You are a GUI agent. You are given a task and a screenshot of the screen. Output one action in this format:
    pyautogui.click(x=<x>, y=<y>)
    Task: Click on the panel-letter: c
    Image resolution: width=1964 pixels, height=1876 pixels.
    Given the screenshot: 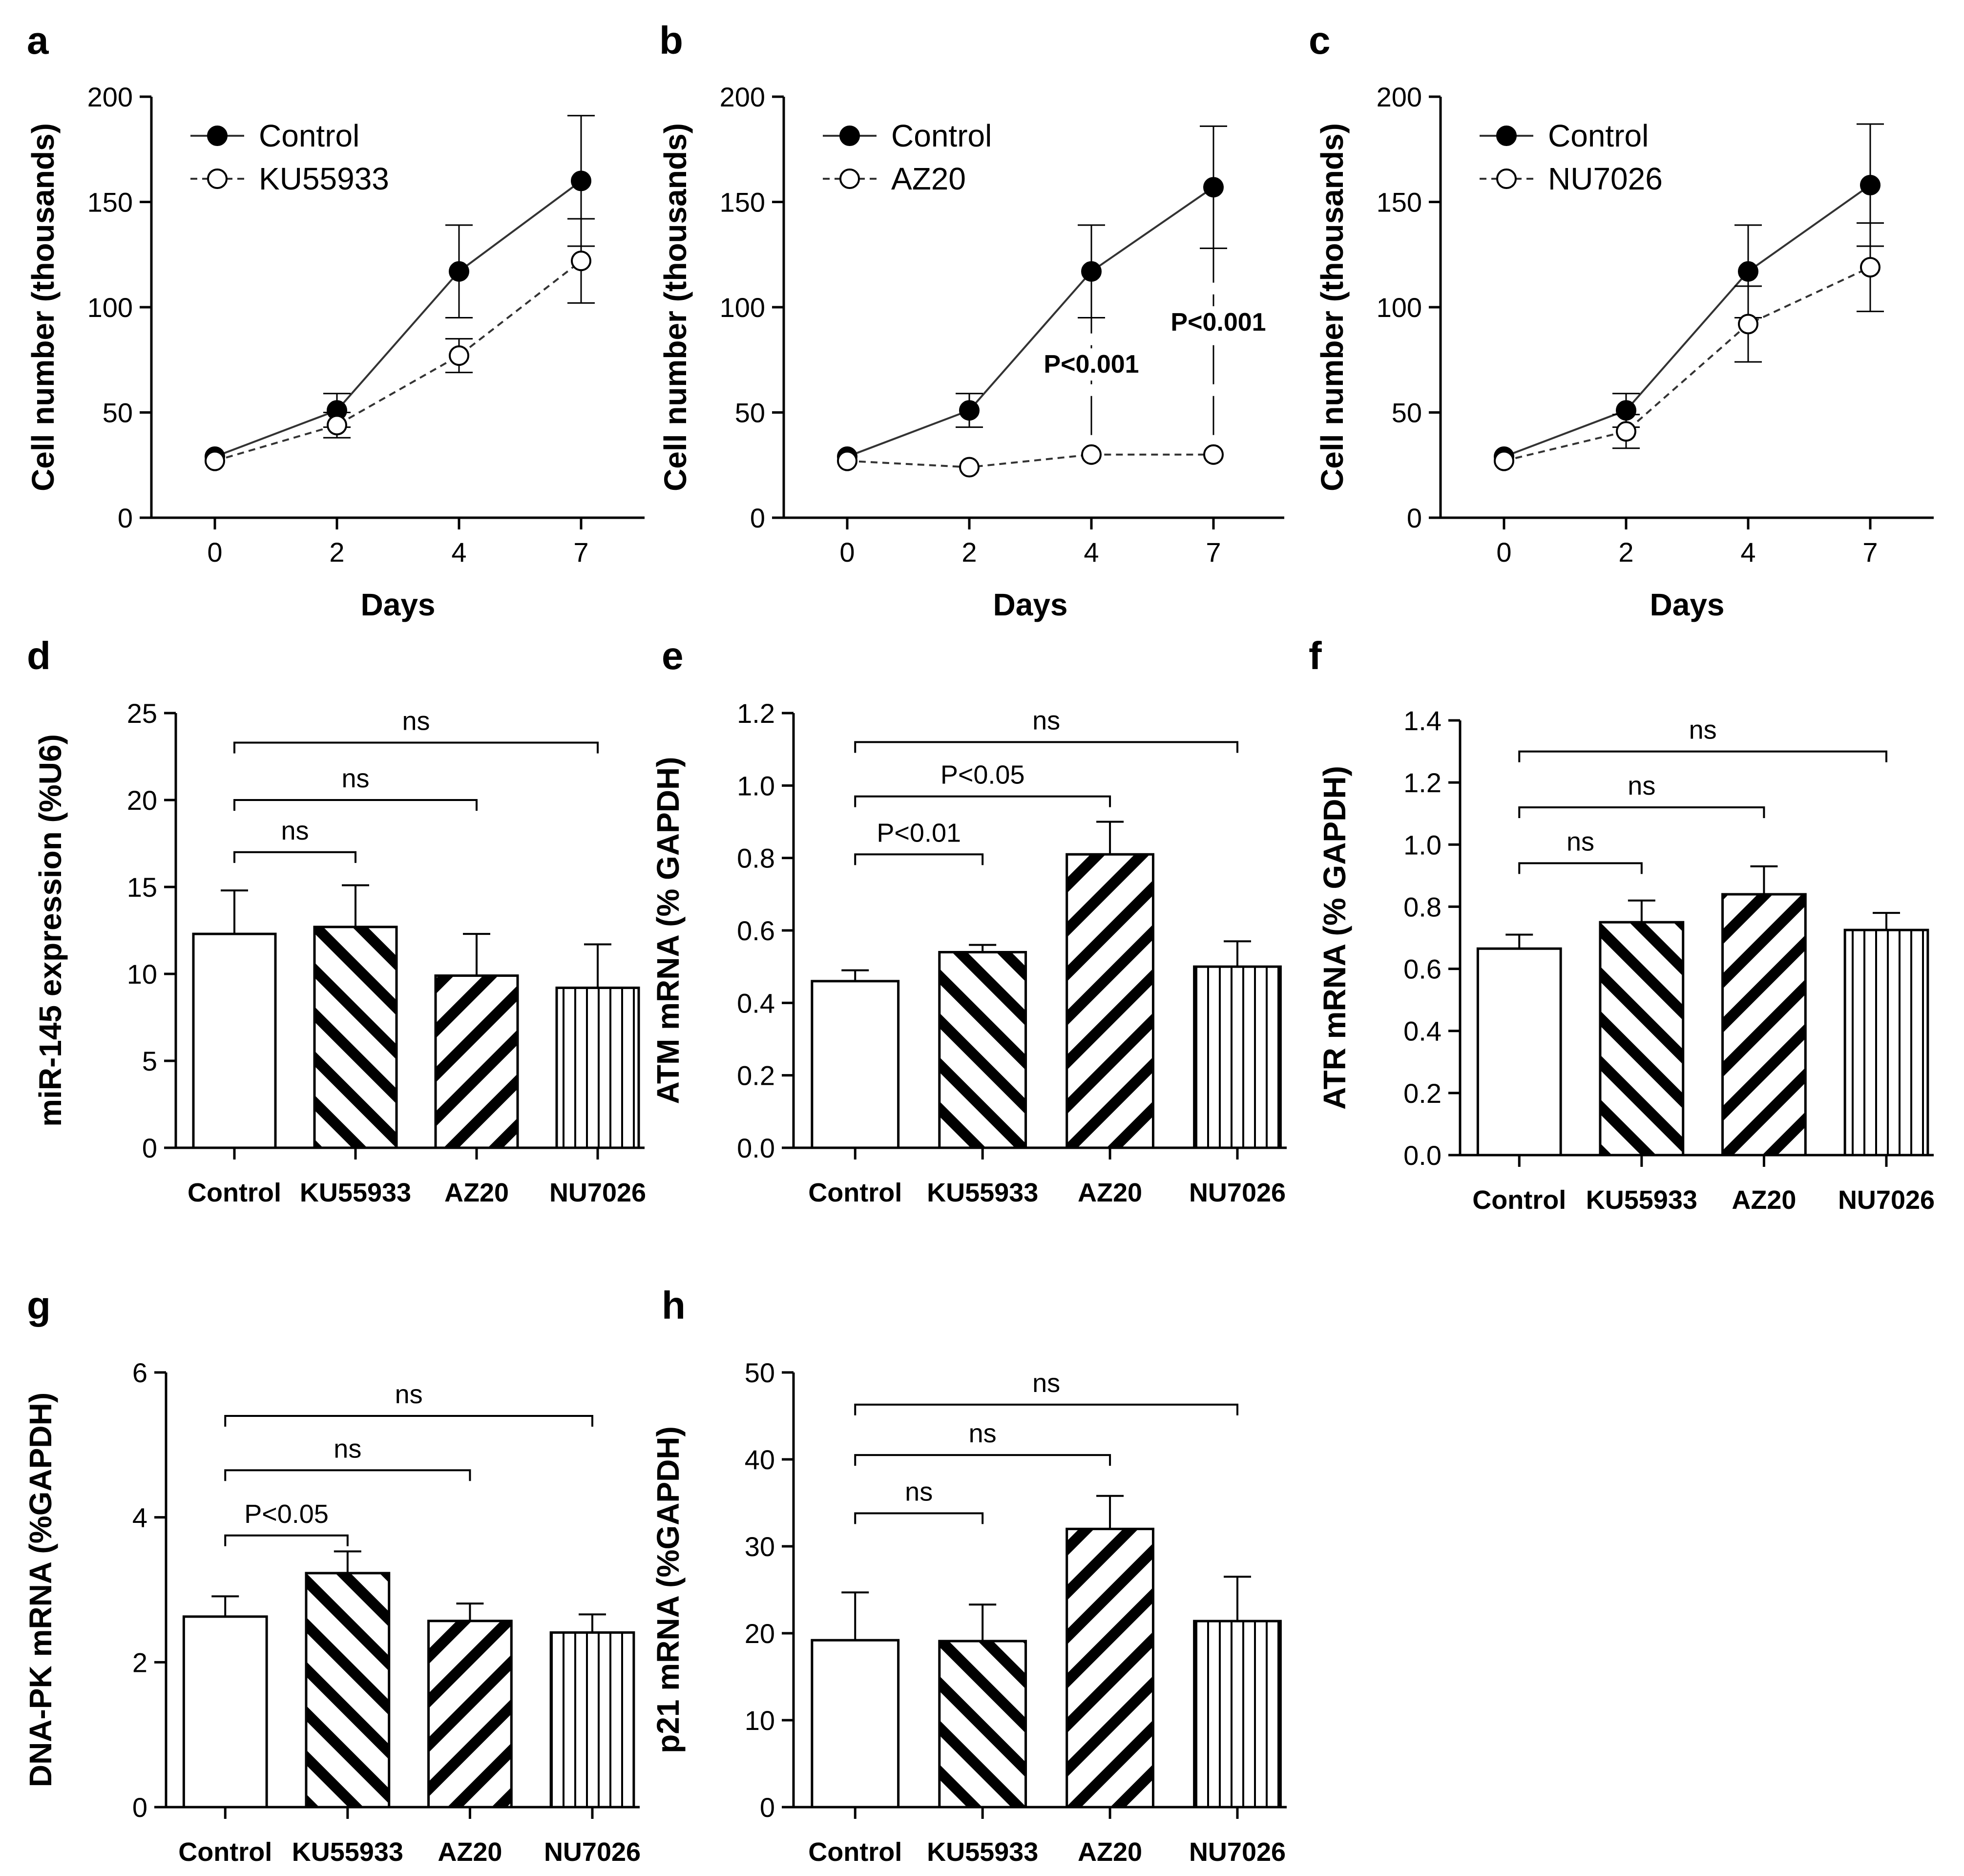 What is the action you would take?
    pyautogui.click(x=1320, y=40)
    